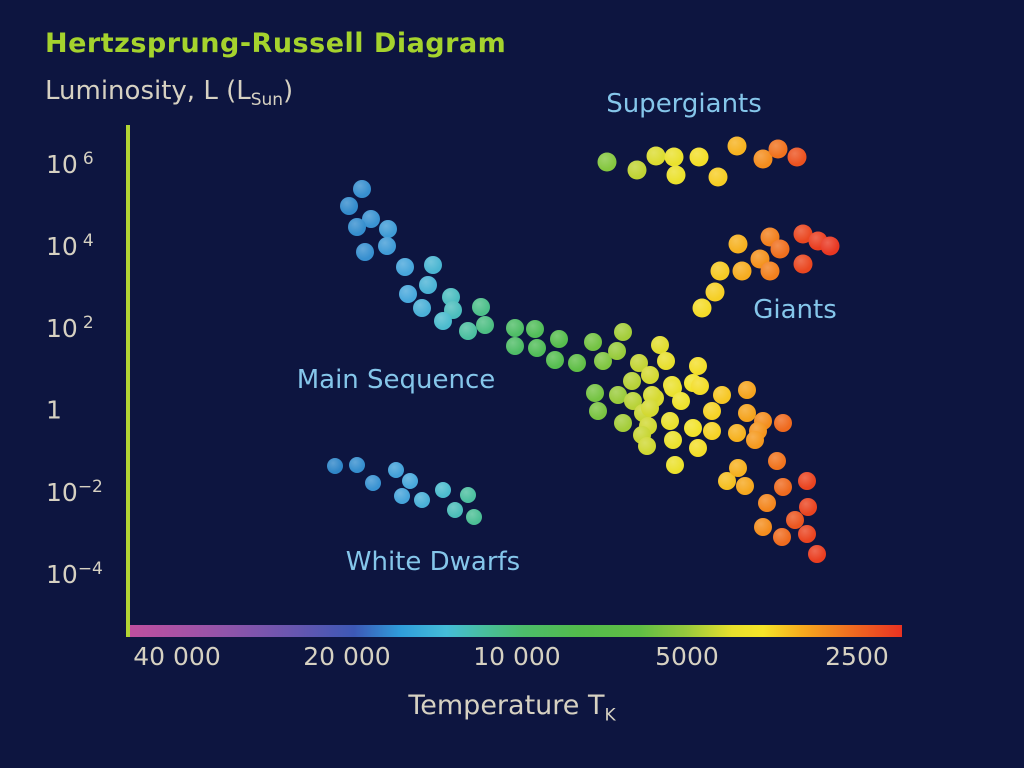 The width and height of the screenshot is (1024, 768). What do you see at coordinates (433, 562) in the screenshot?
I see `label-white-dwarfs: White Dwarfs` at bounding box center [433, 562].